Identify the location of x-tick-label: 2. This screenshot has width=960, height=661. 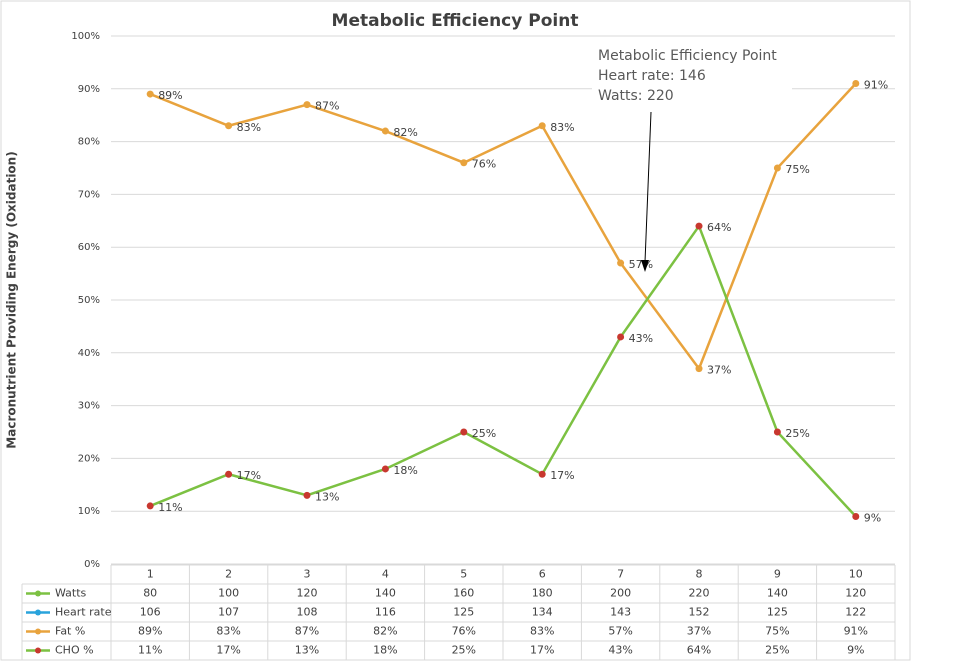
(228, 574).